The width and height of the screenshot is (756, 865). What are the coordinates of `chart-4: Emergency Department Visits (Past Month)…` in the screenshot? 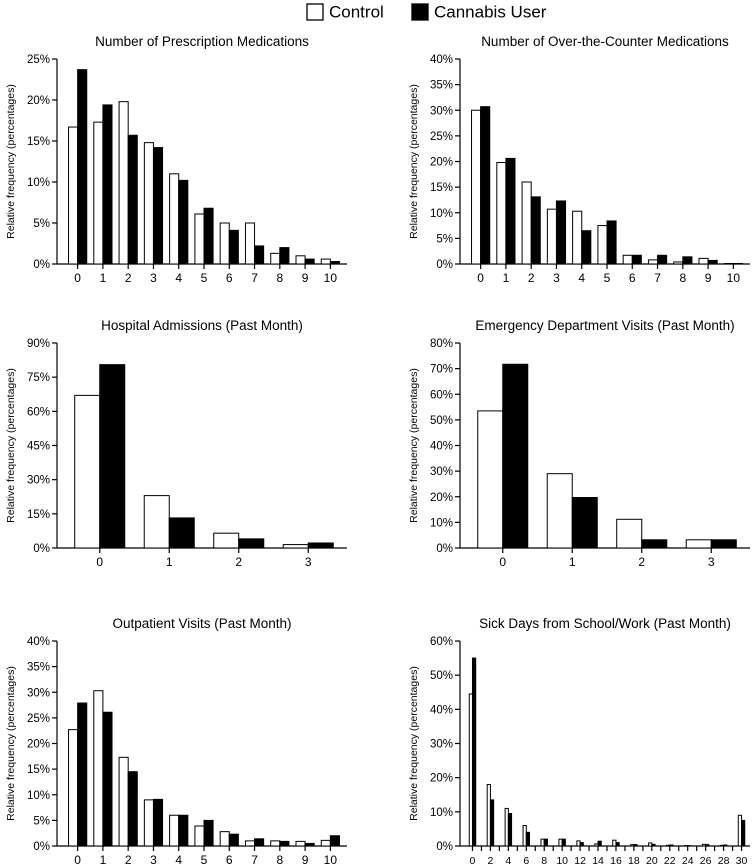 It's located at (579, 443).